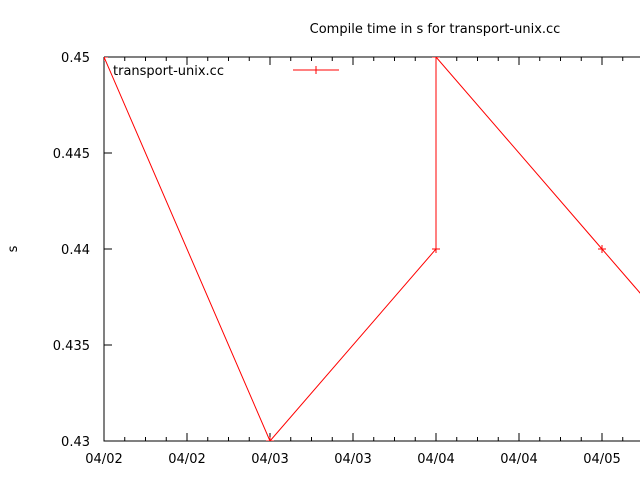 Image resolution: width=640 pixels, height=484 pixels. What do you see at coordinates (168, 71) in the screenshot?
I see `legend-label: transport-unix.cc` at bounding box center [168, 71].